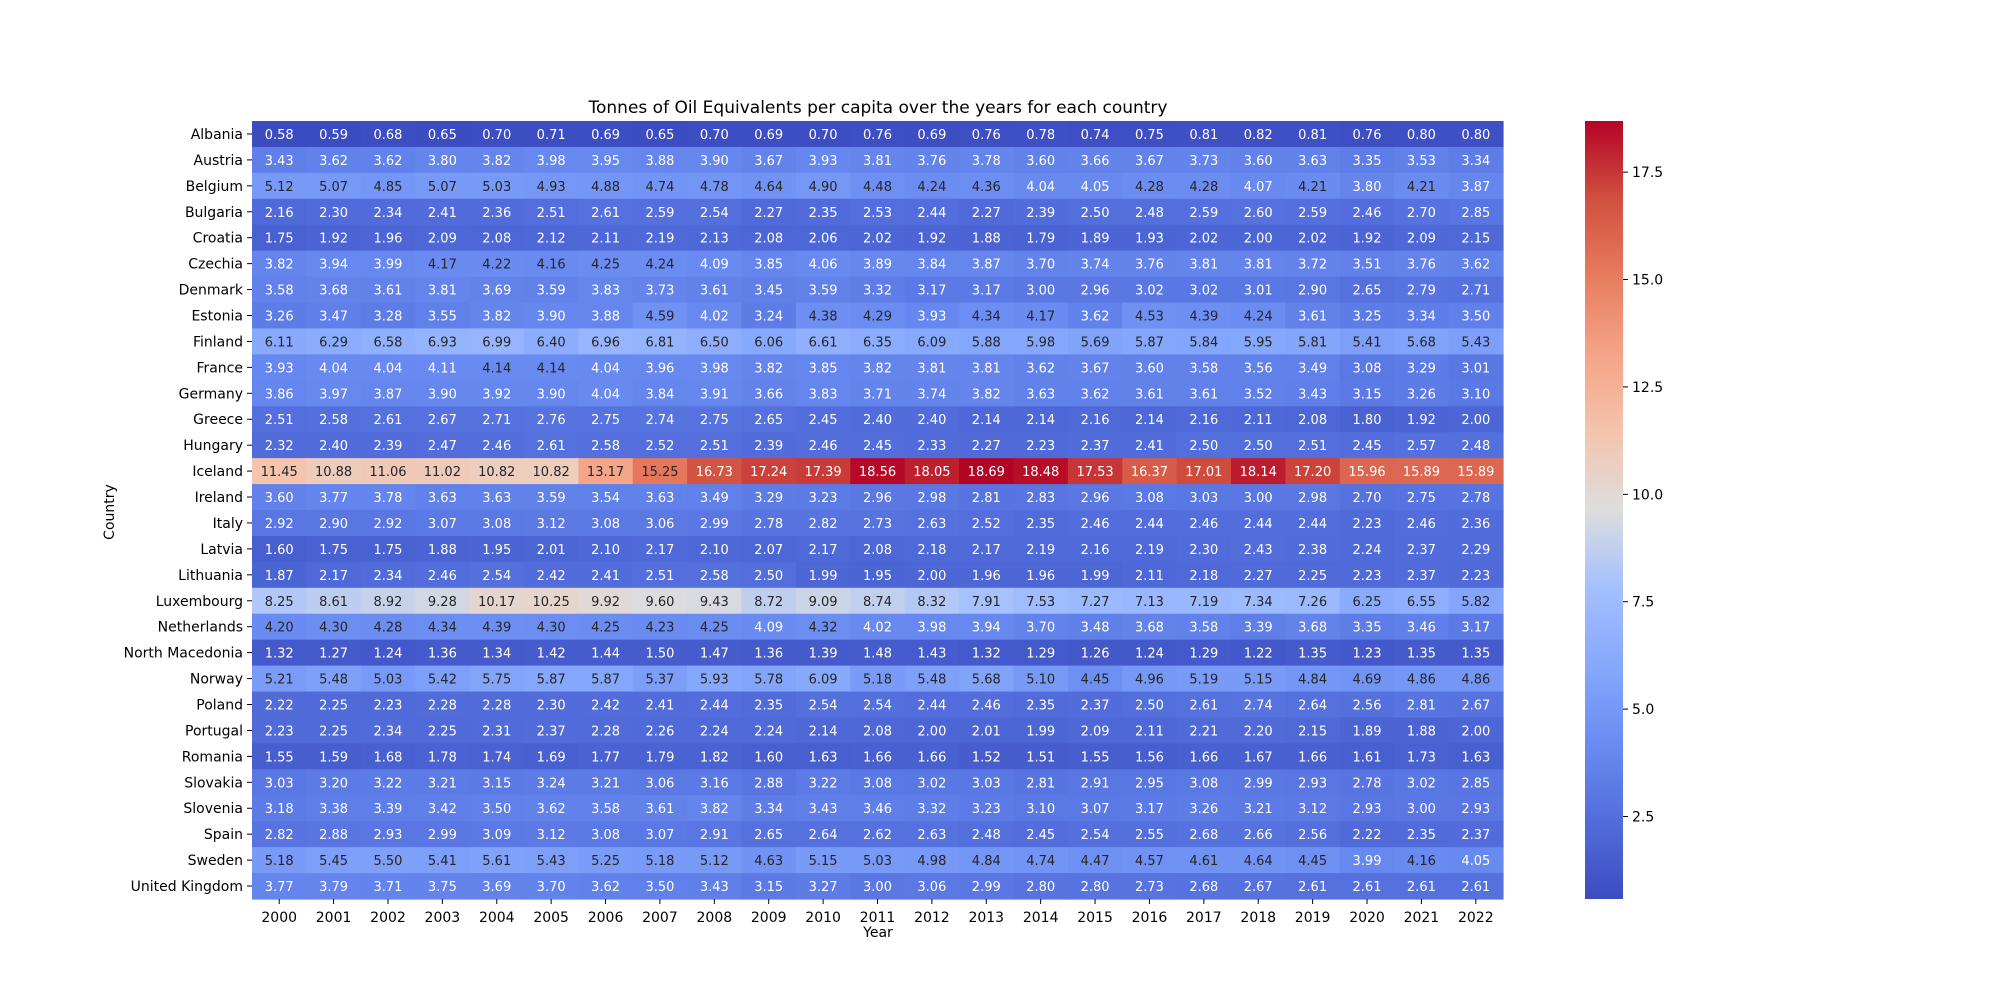  I want to click on cell-value-label: 2.28, so click(442, 706).